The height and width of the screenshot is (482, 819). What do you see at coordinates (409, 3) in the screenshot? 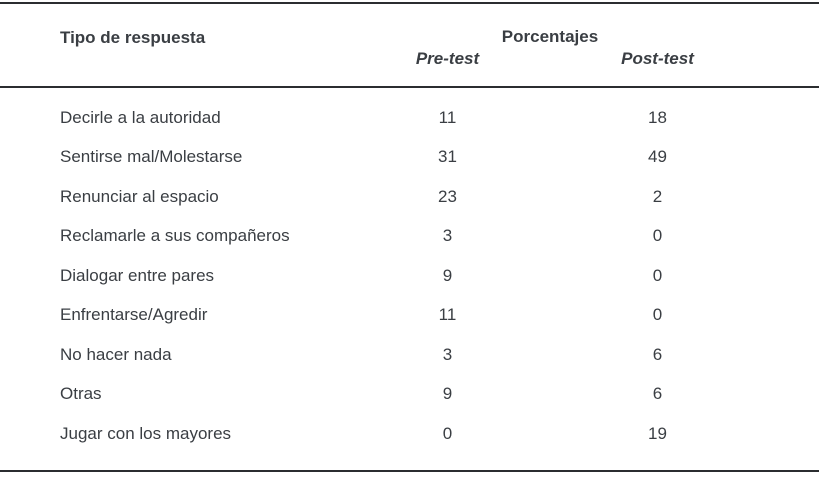
I see `table-top-rule` at bounding box center [409, 3].